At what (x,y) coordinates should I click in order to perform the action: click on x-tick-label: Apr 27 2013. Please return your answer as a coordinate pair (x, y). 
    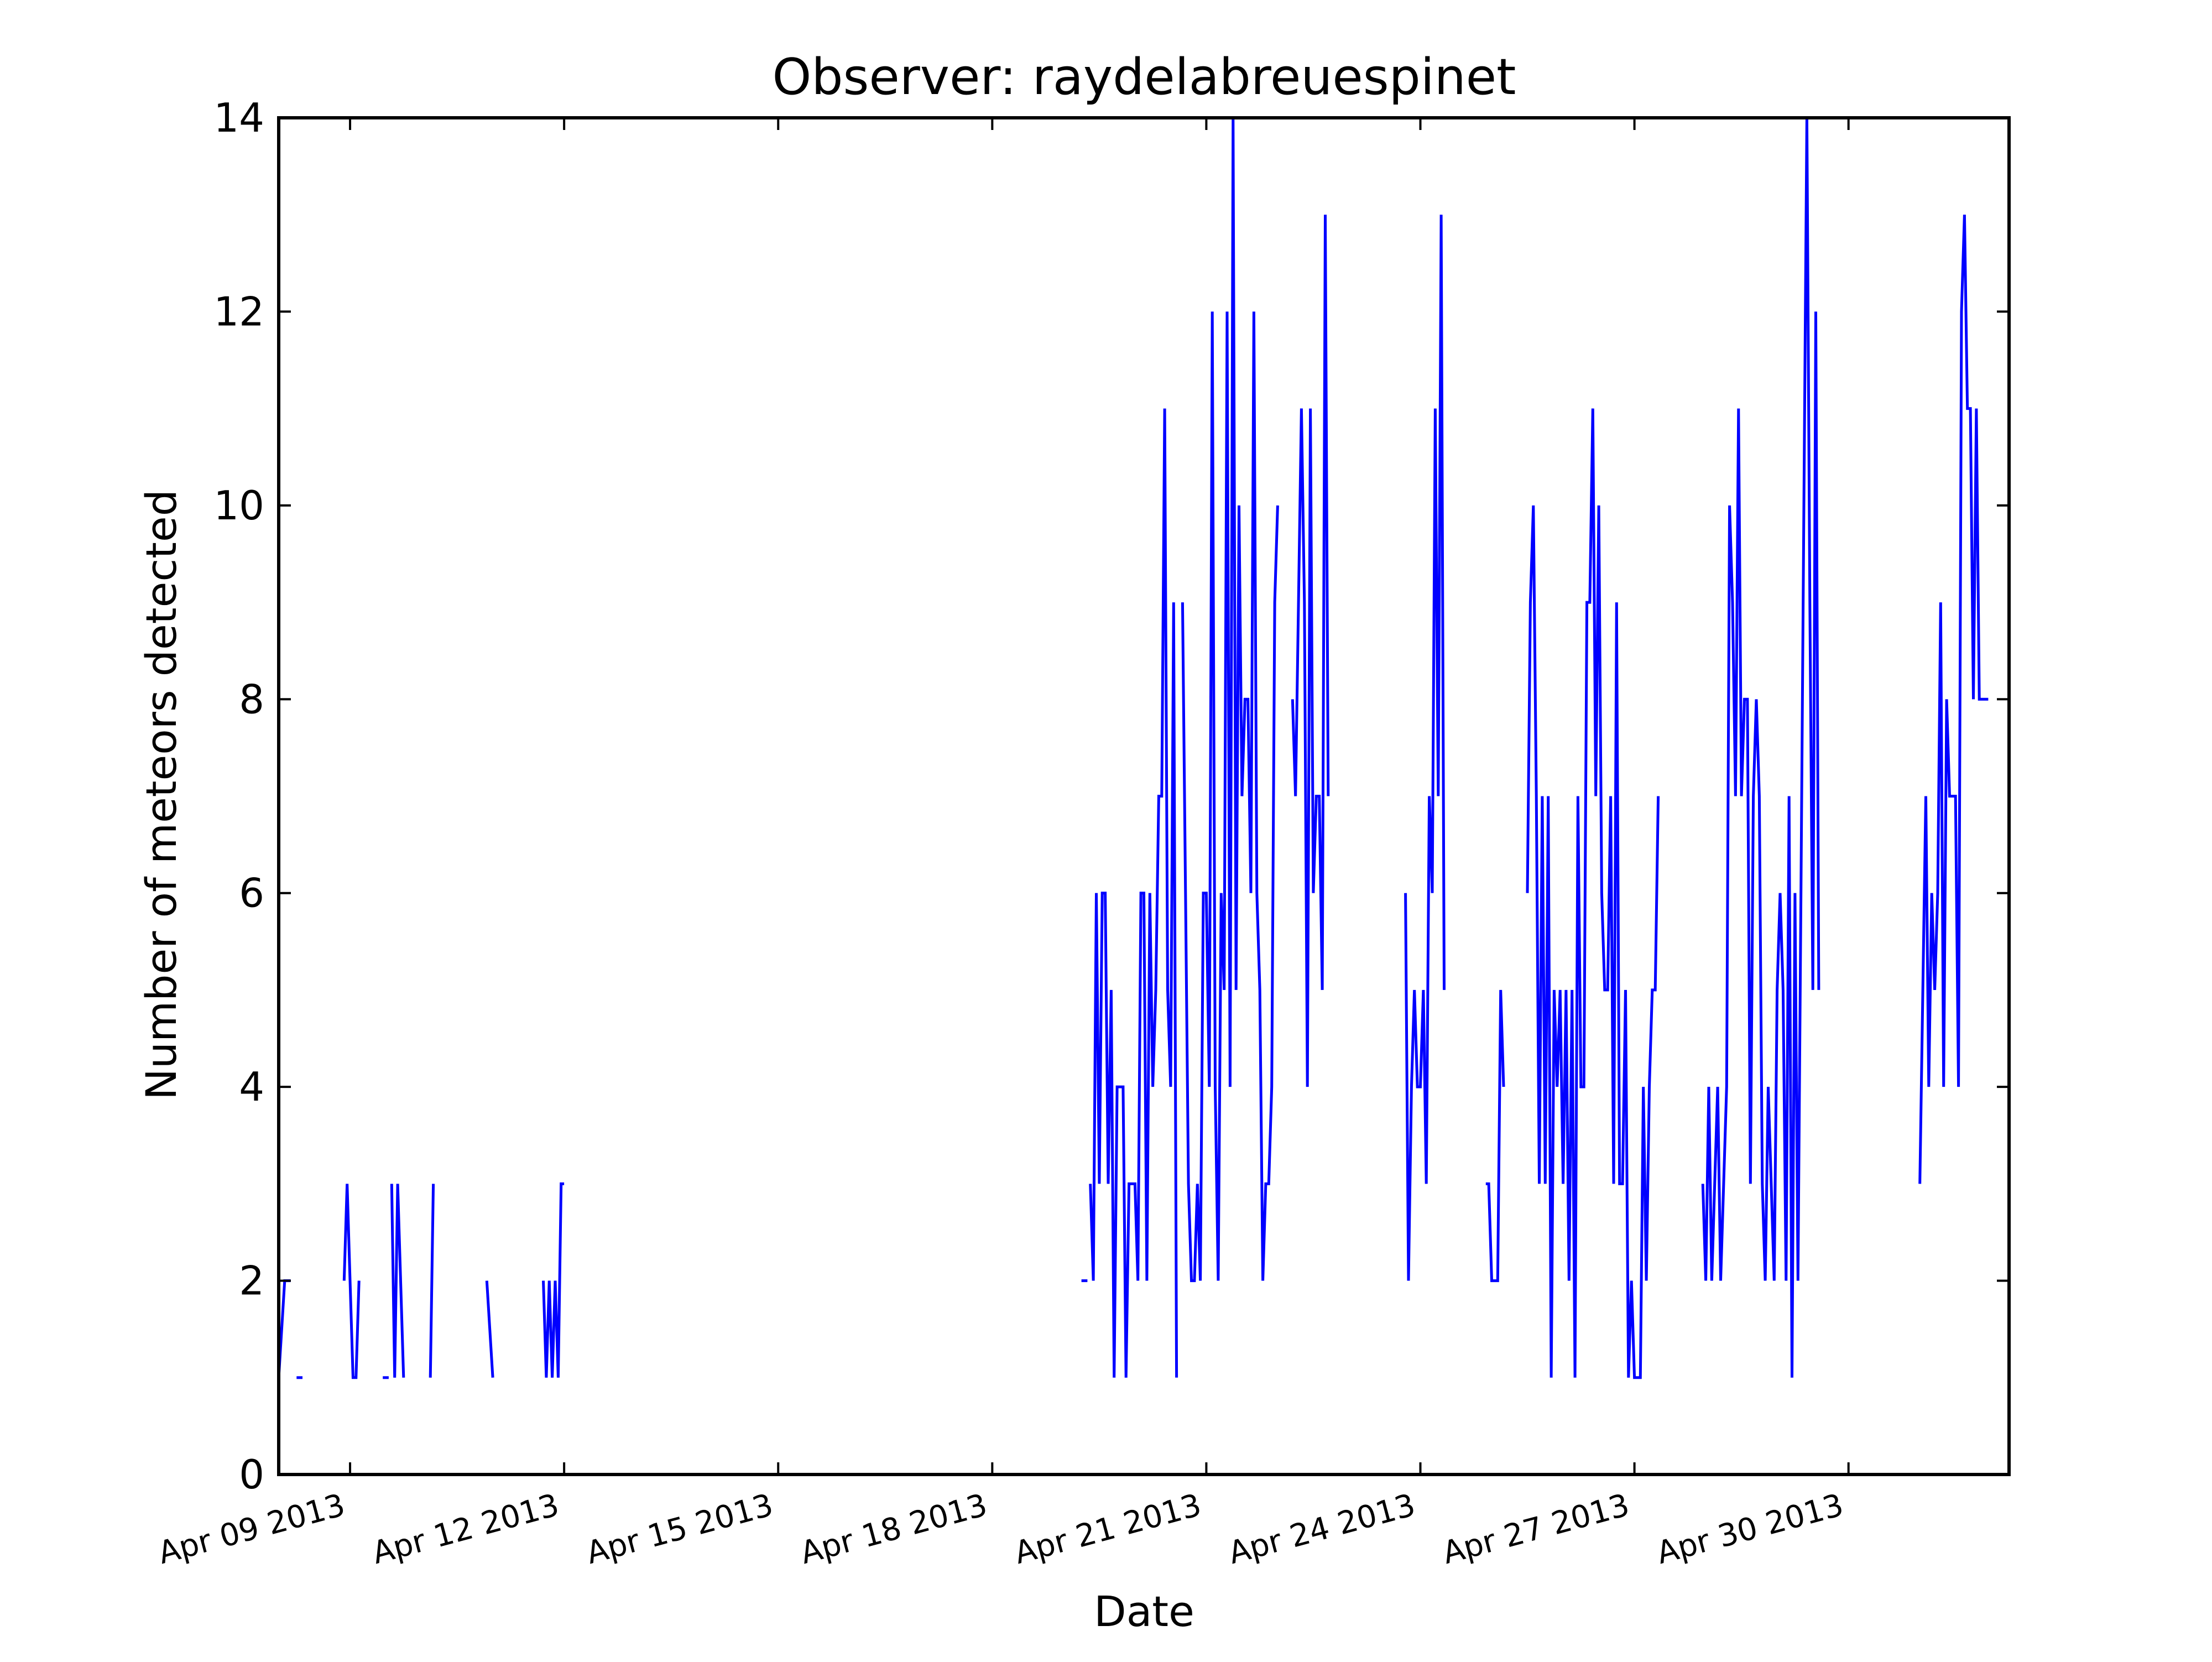
    Looking at the image, I should click on (1536, 1529).